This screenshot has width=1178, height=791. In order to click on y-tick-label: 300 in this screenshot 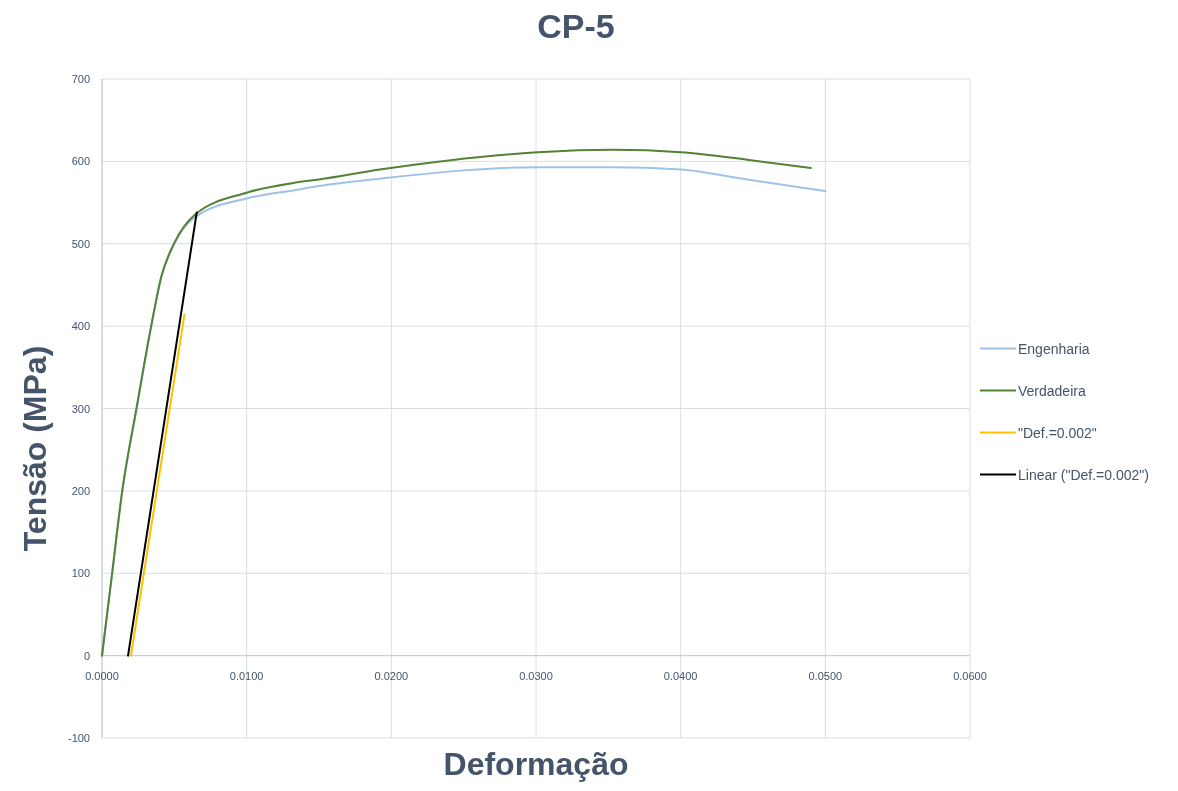, I will do `click(80, 408)`.